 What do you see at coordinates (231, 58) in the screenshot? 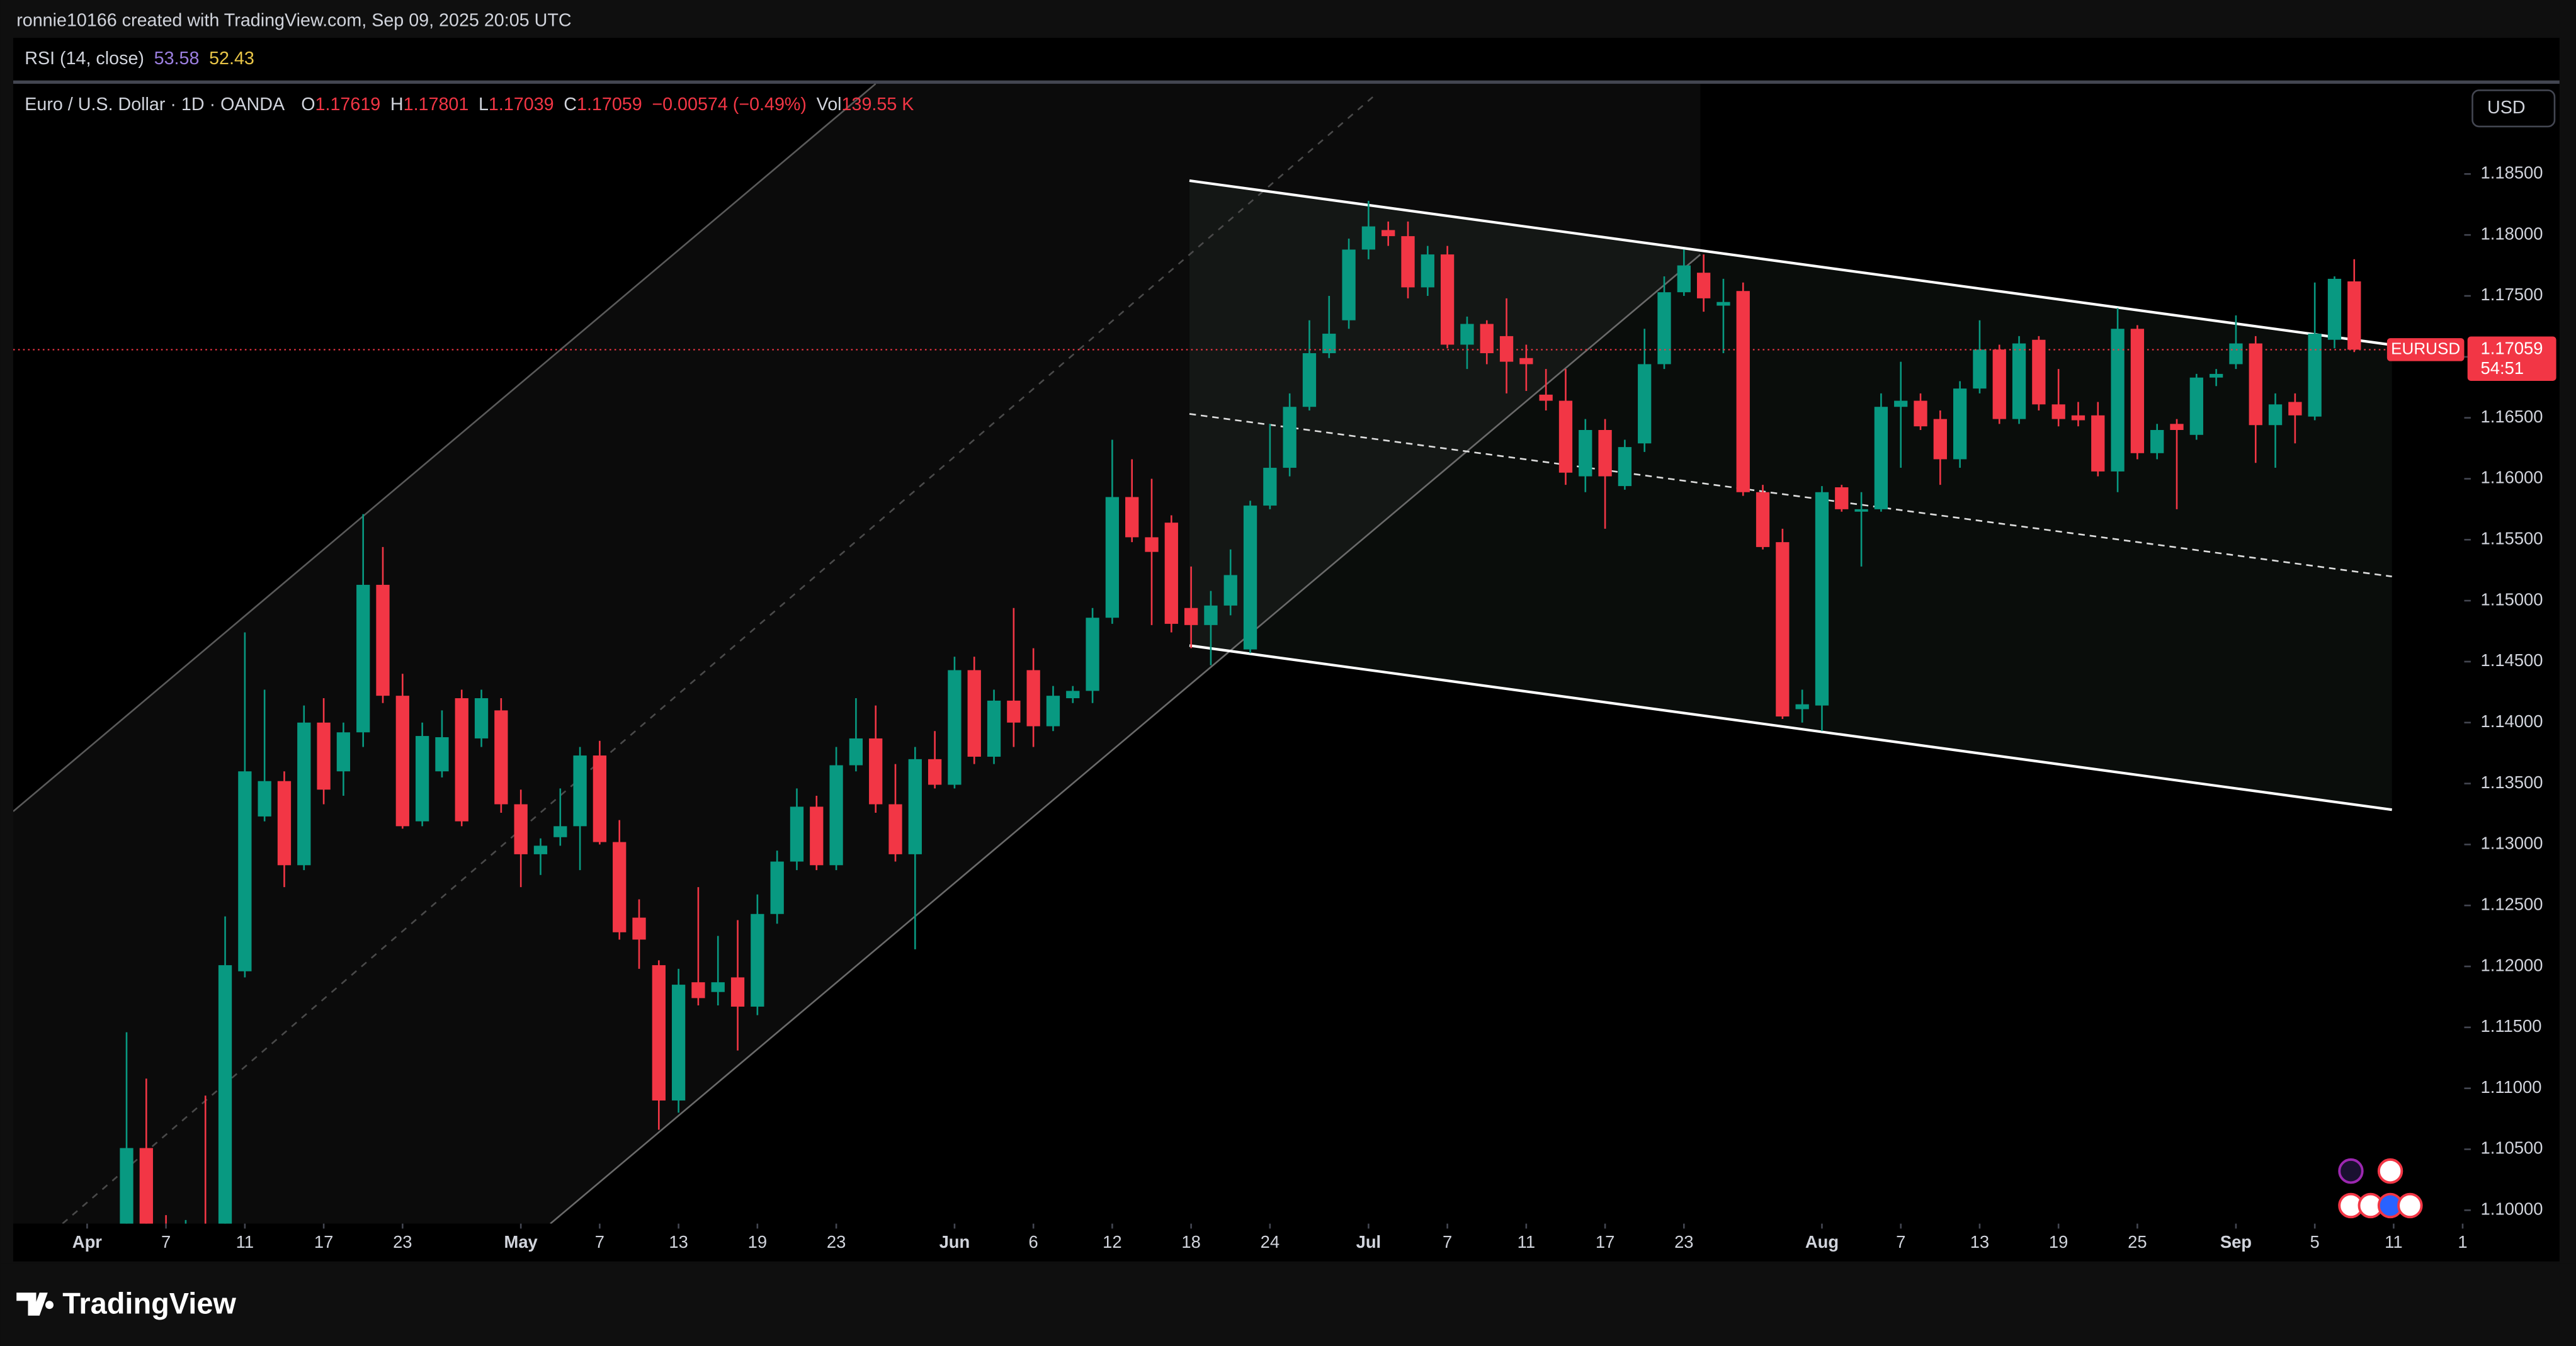
I see `rsi-ma-value: 52.43` at bounding box center [231, 58].